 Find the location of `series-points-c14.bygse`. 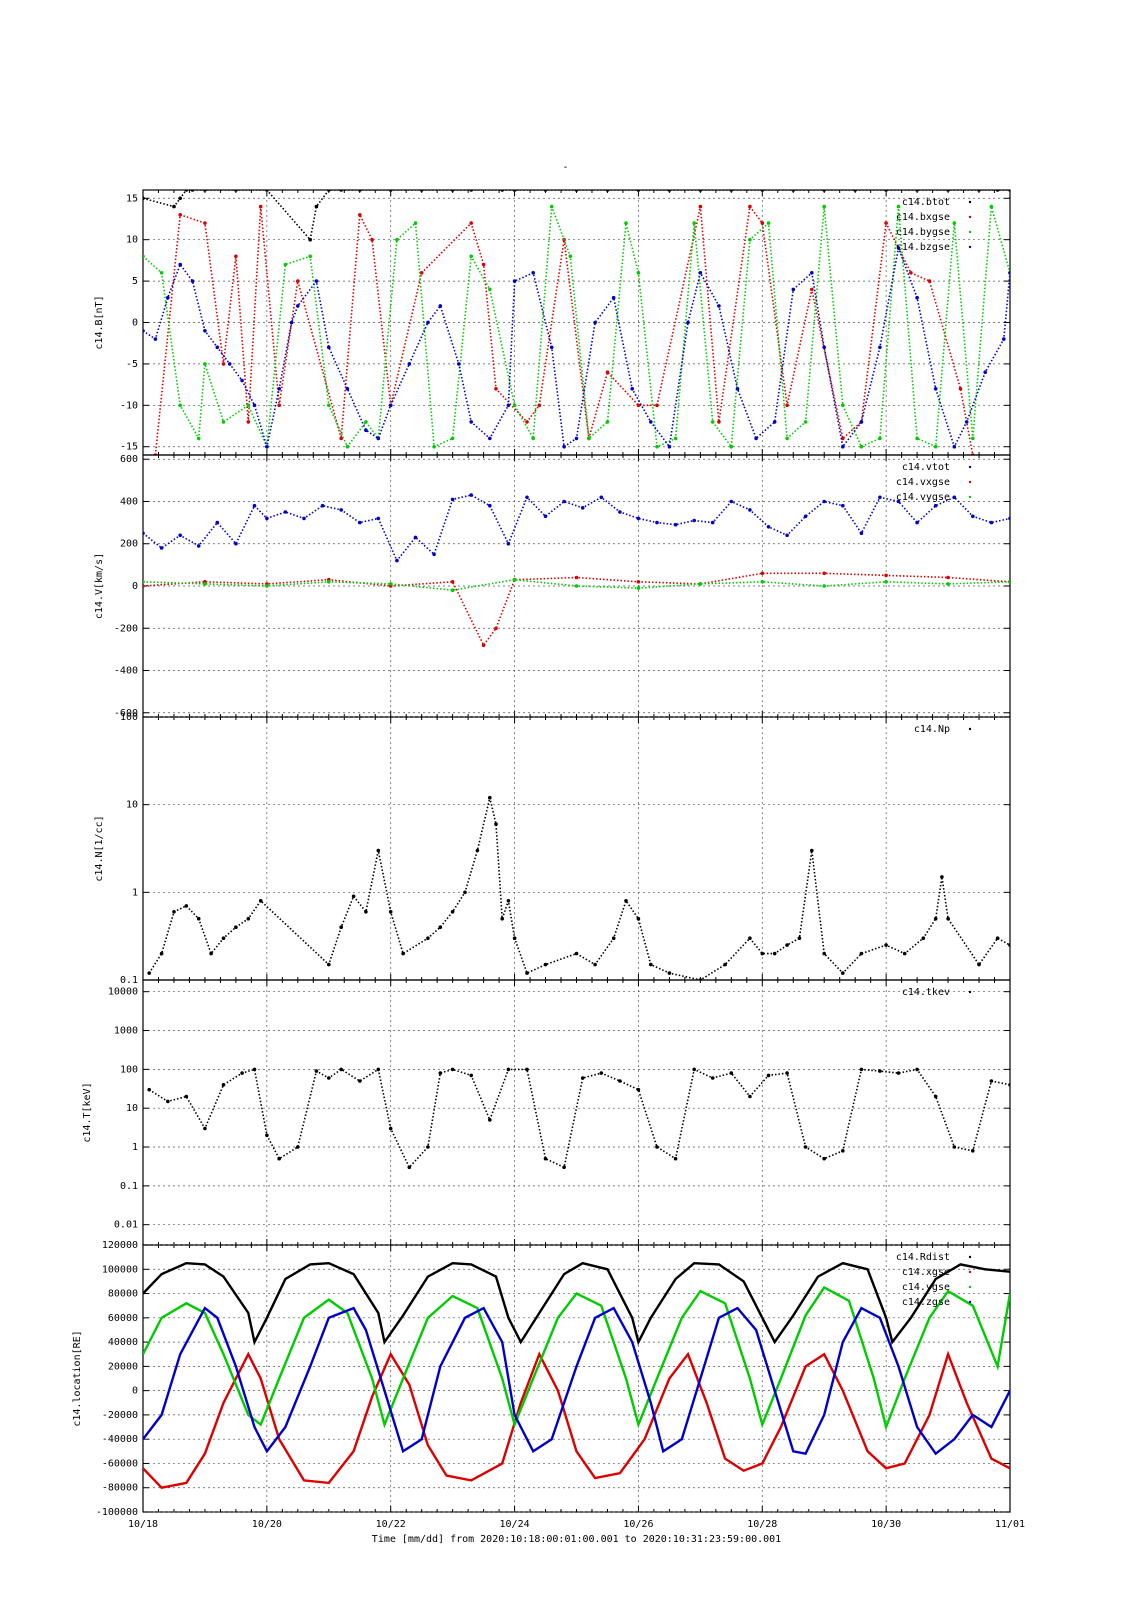

series-points-c14.bygse is located at coordinates (576, 326).